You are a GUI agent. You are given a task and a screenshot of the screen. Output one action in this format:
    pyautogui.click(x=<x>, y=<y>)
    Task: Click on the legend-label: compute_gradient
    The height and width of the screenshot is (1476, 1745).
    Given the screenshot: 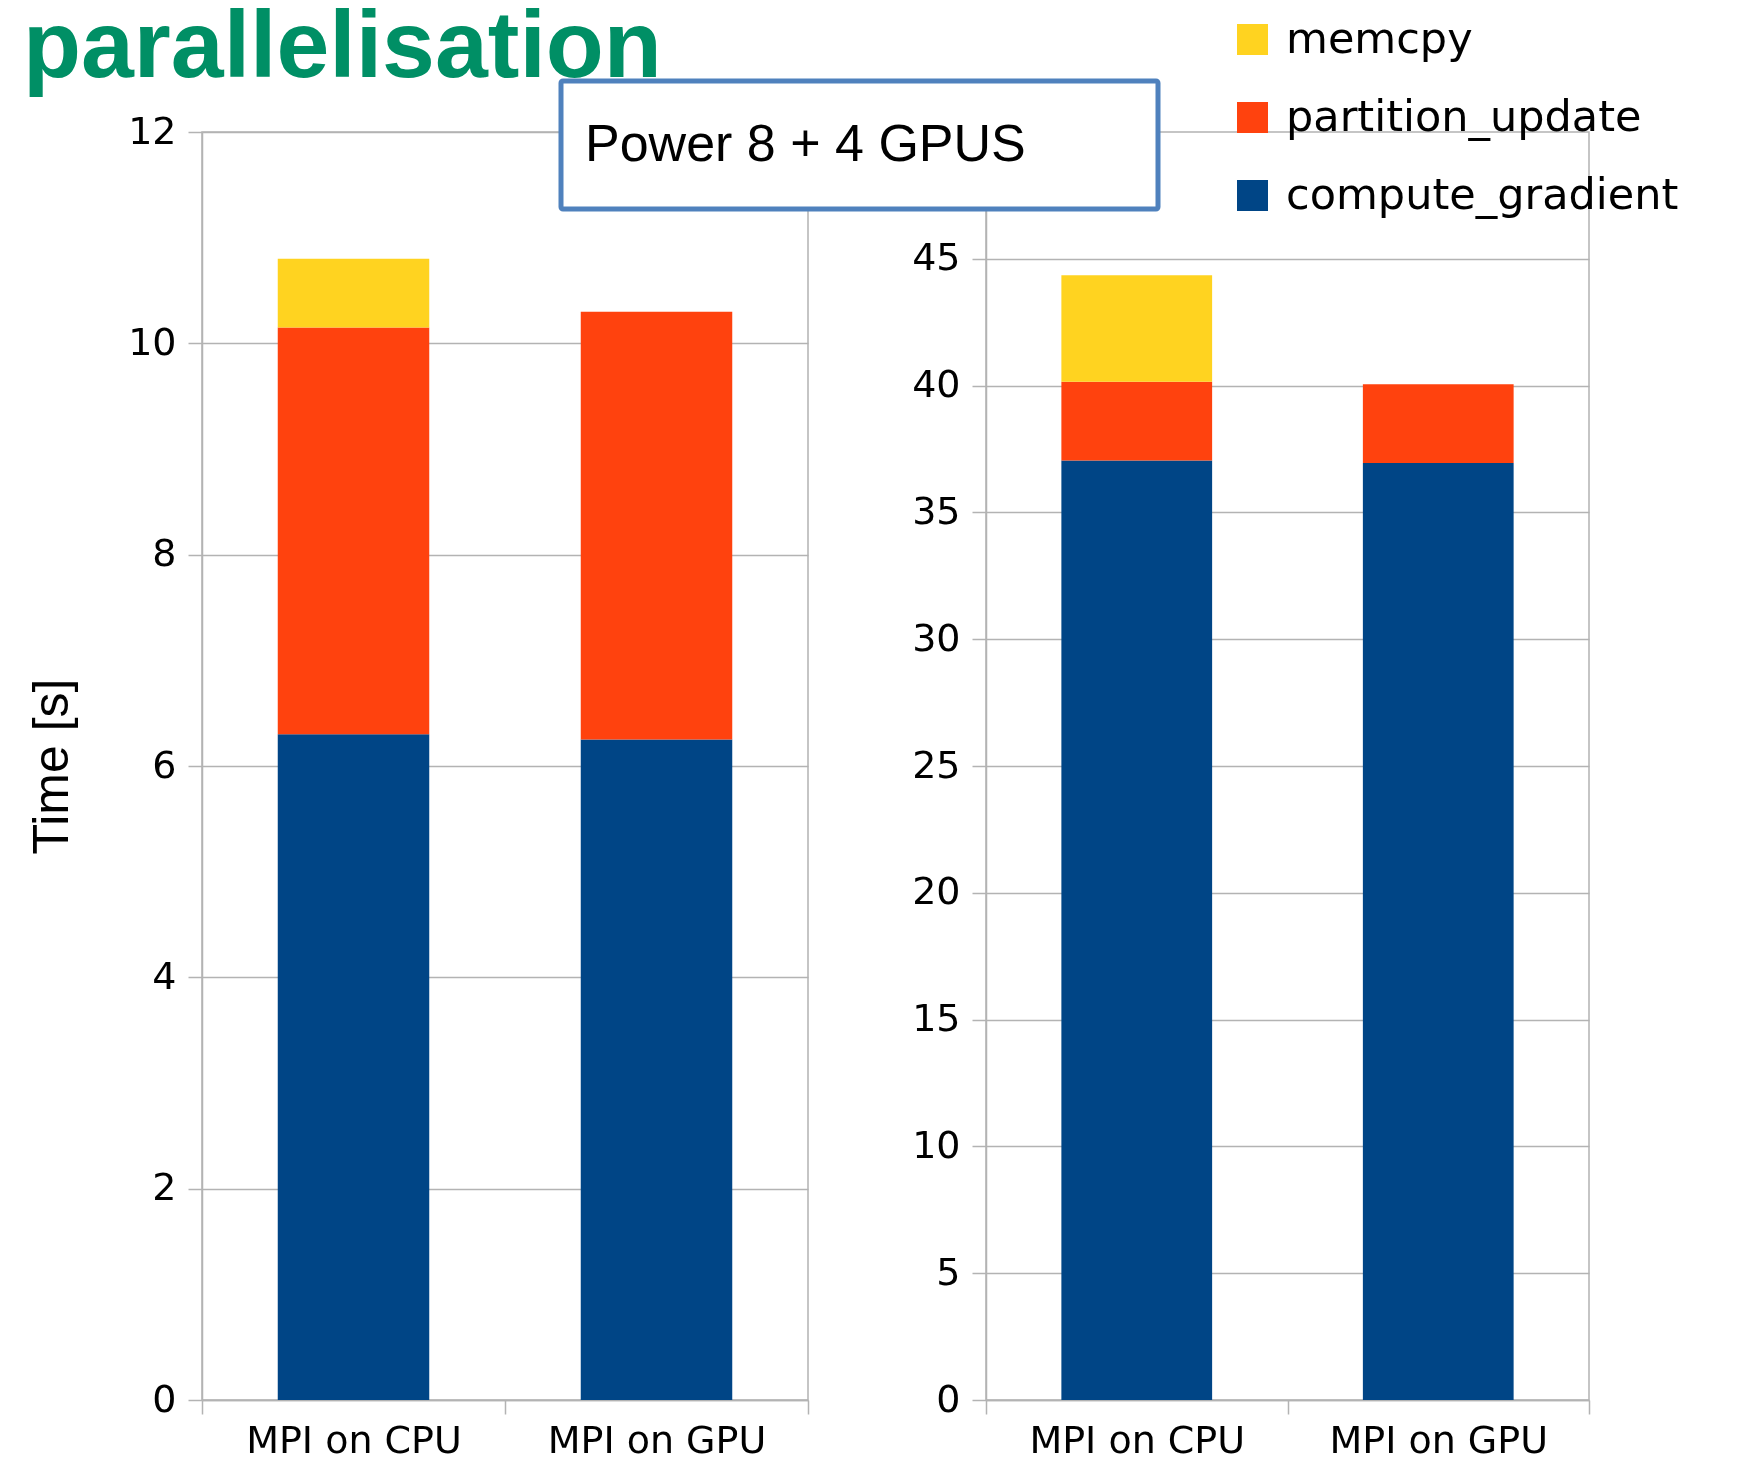 What is the action you would take?
    pyautogui.click(x=1482, y=193)
    